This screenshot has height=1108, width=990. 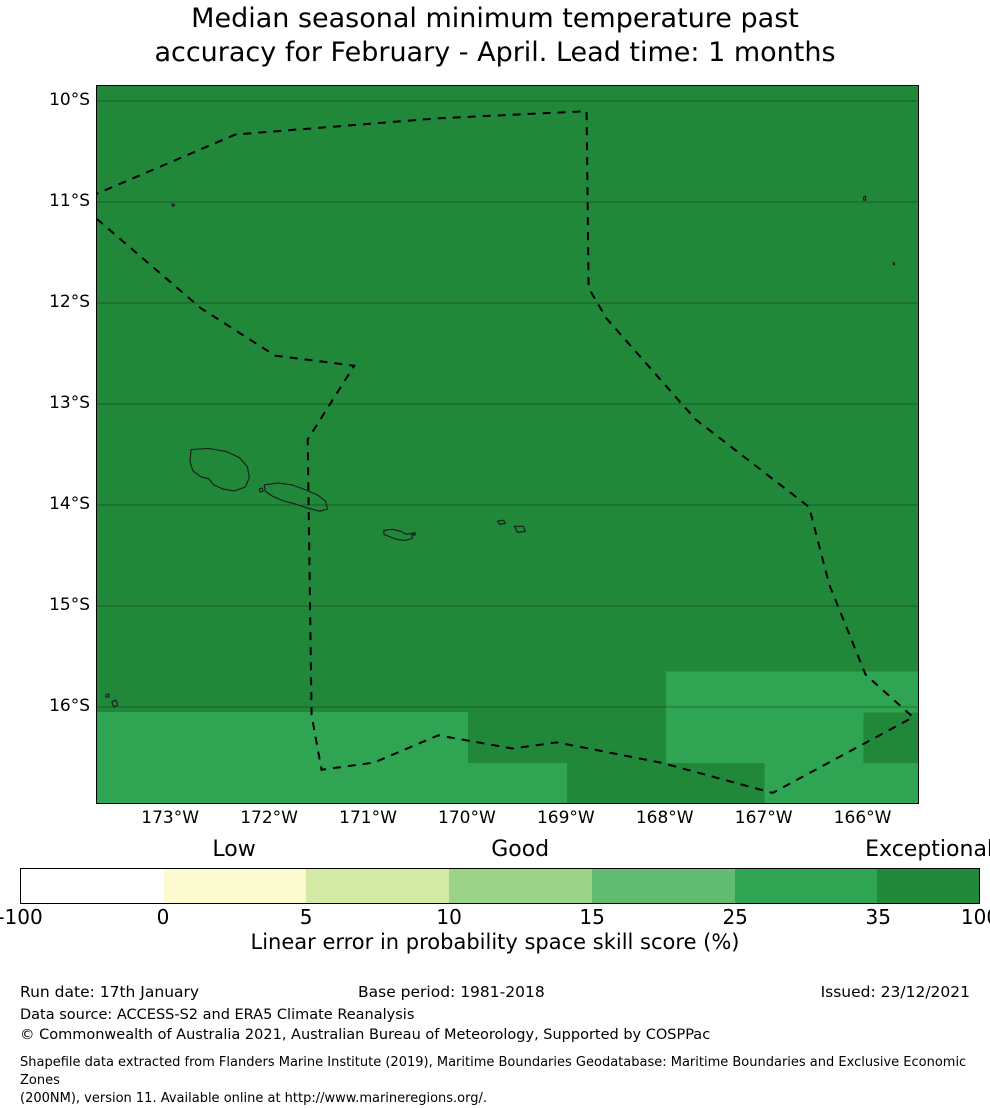 I want to click on colorbar-tick-label: 15, so click(x=592, y=917).